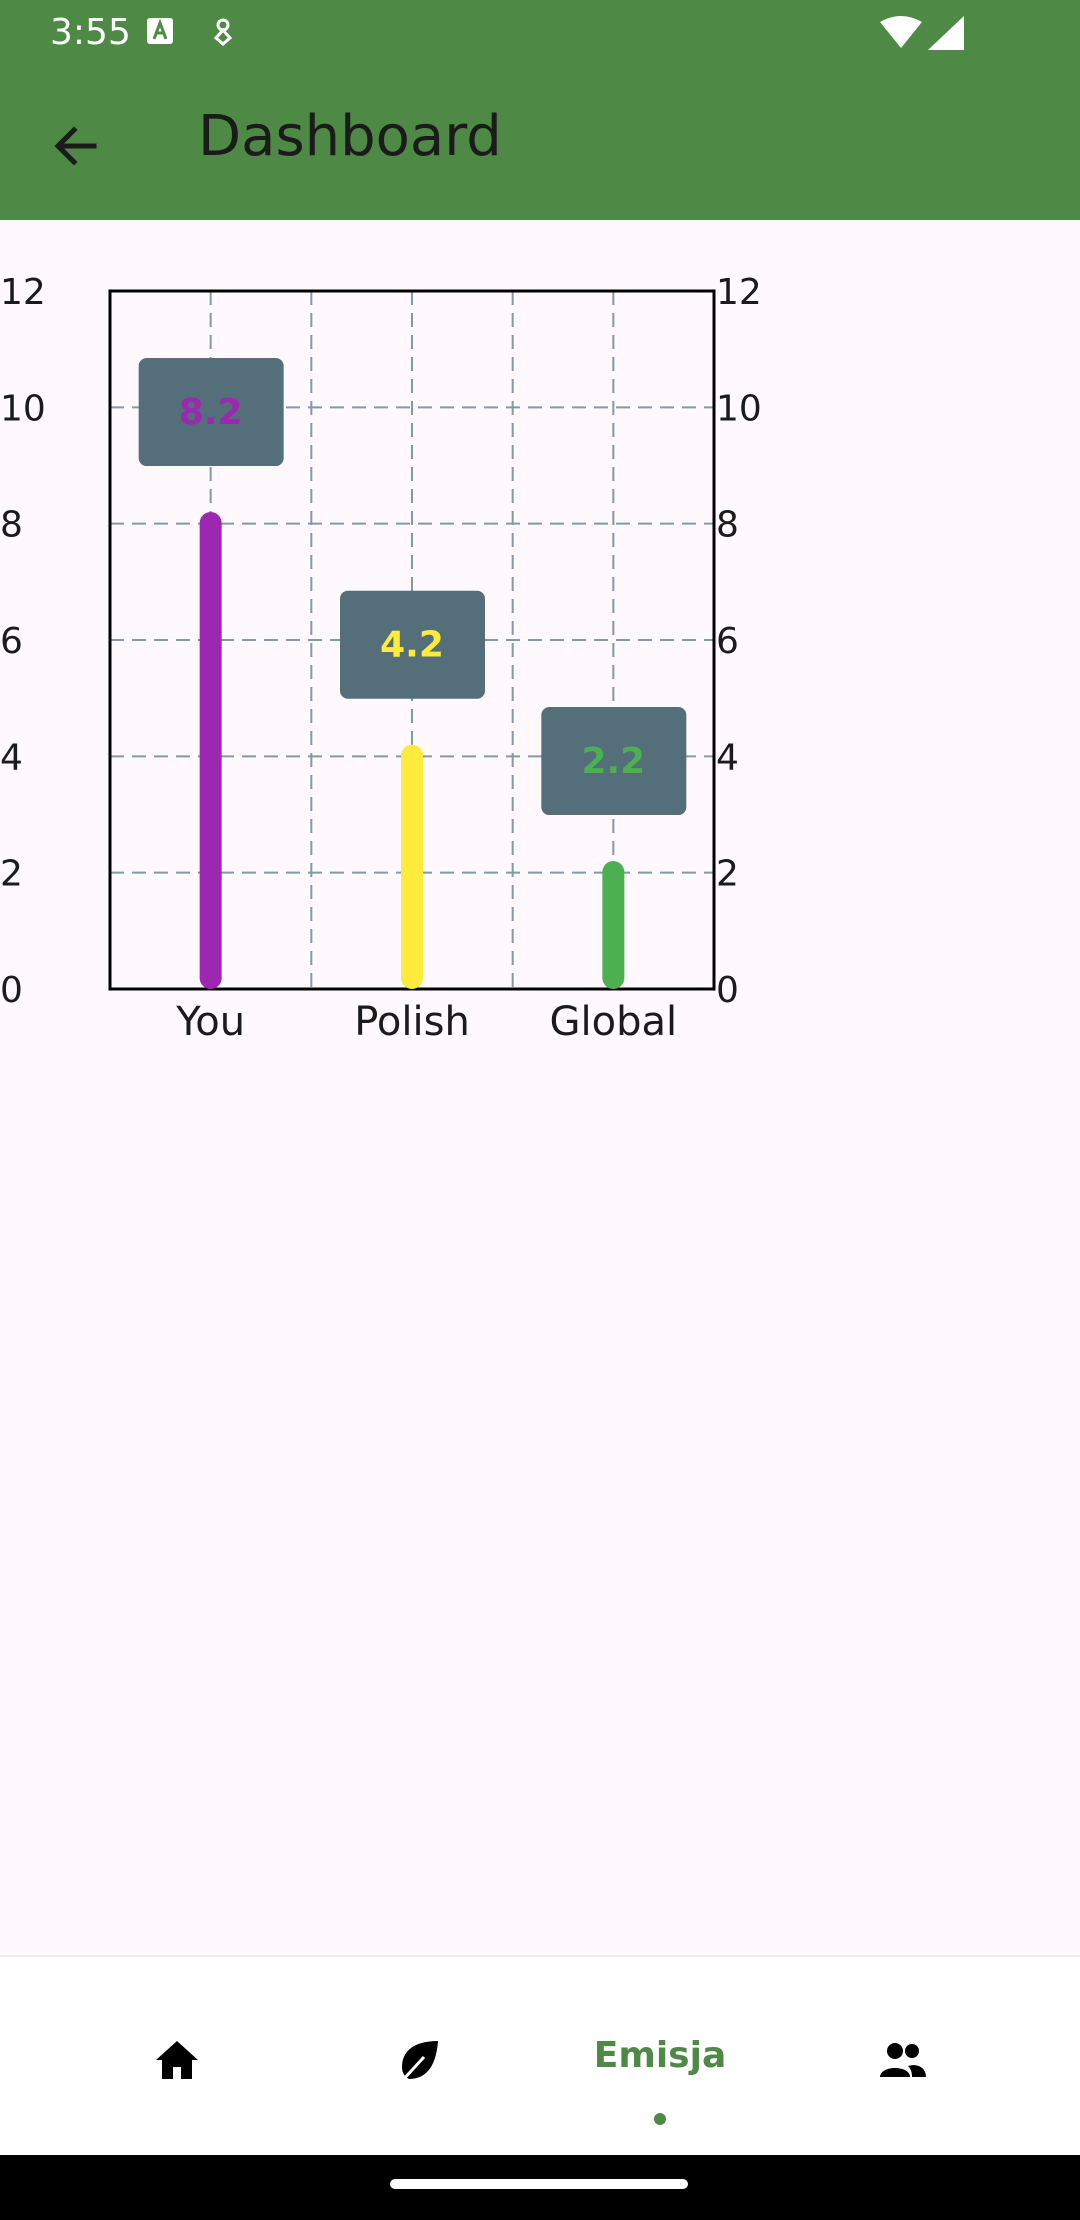 The image size is (1080, 2220). I want to click on leaf-icon, so click(419, 2062).